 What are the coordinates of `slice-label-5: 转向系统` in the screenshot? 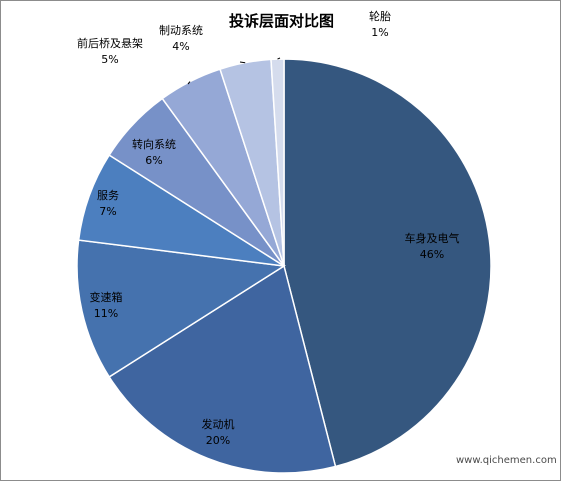 It's located at (154, 144).